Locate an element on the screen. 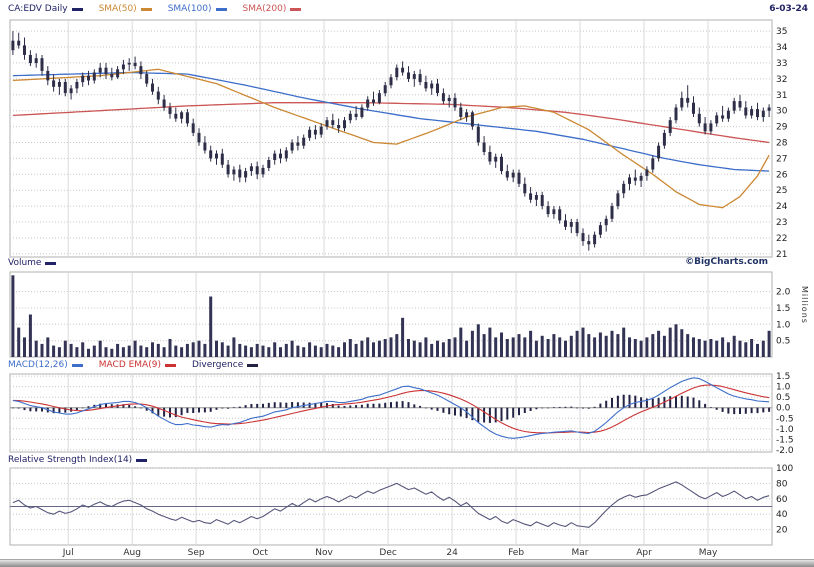 This screenshot has width=814, height=567. x-axis-month-label: Jul is located at coordinates (68, 553).